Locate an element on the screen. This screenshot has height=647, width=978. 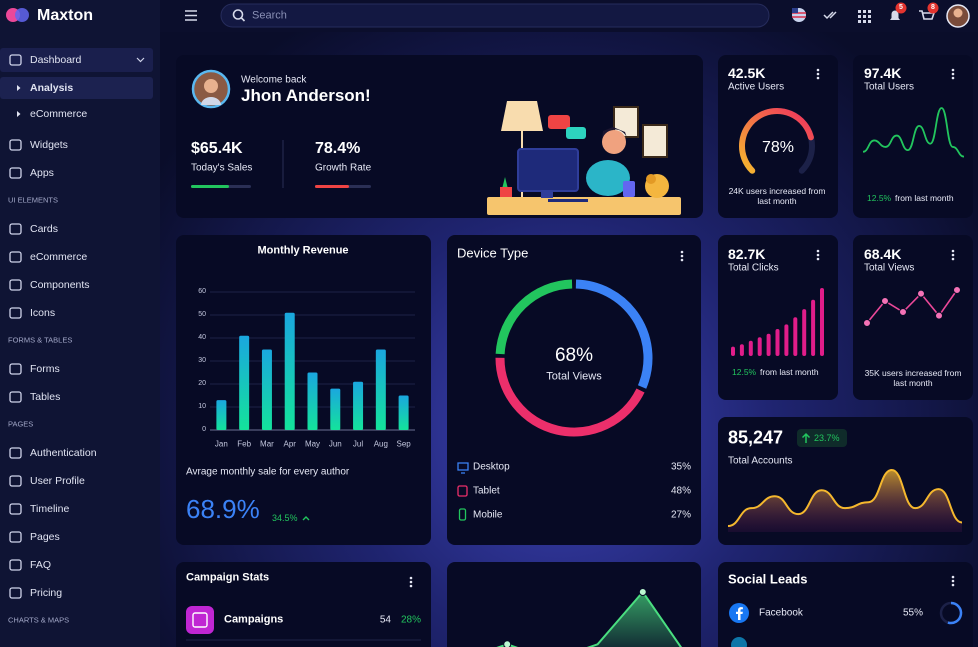
apps-icon is located at coordinates (864, 16).